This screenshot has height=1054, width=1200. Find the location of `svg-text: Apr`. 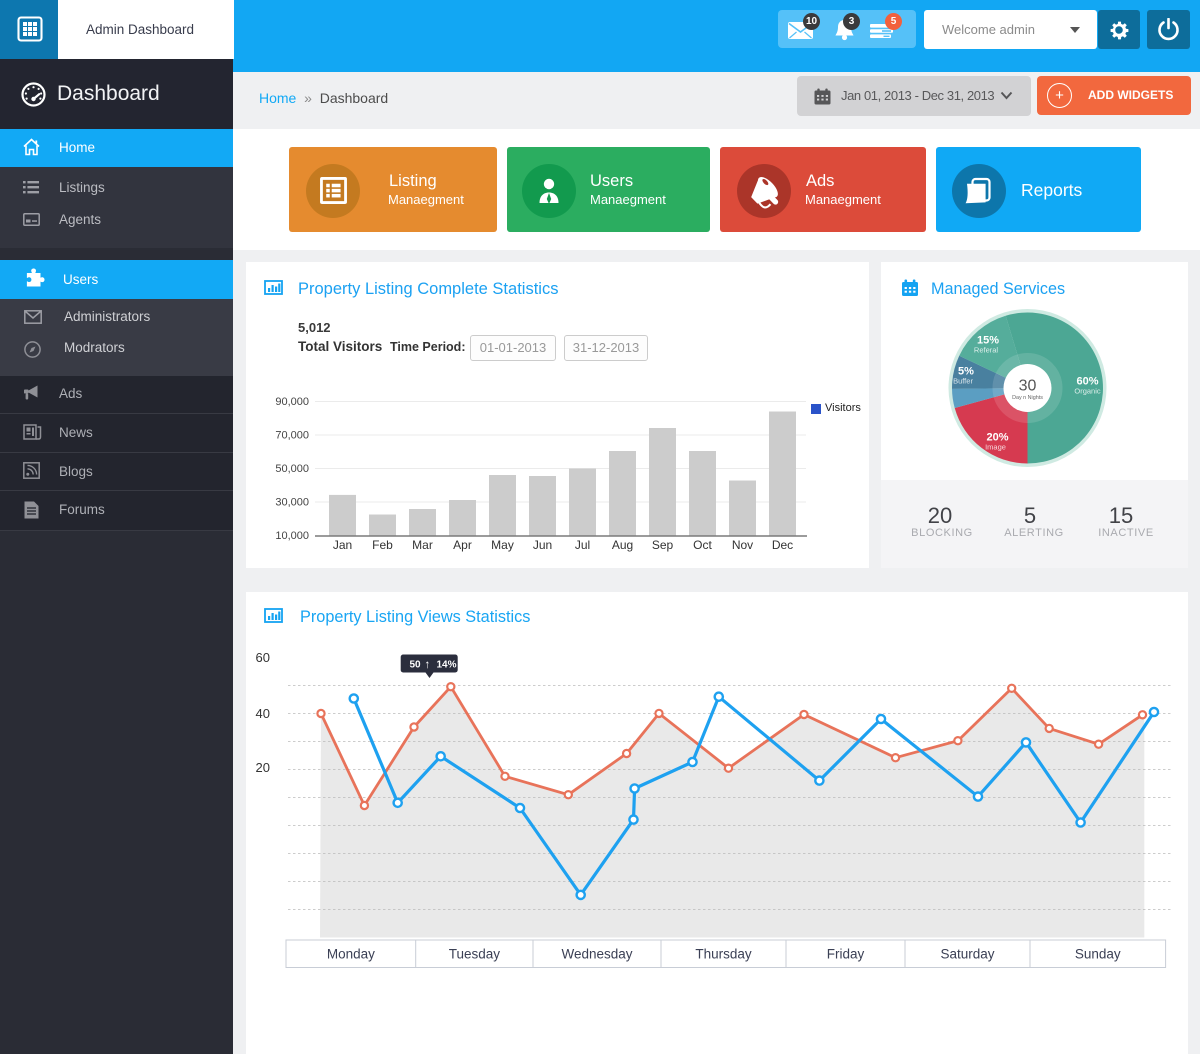

svg-text: Apr is located at coordinates (462, 545).